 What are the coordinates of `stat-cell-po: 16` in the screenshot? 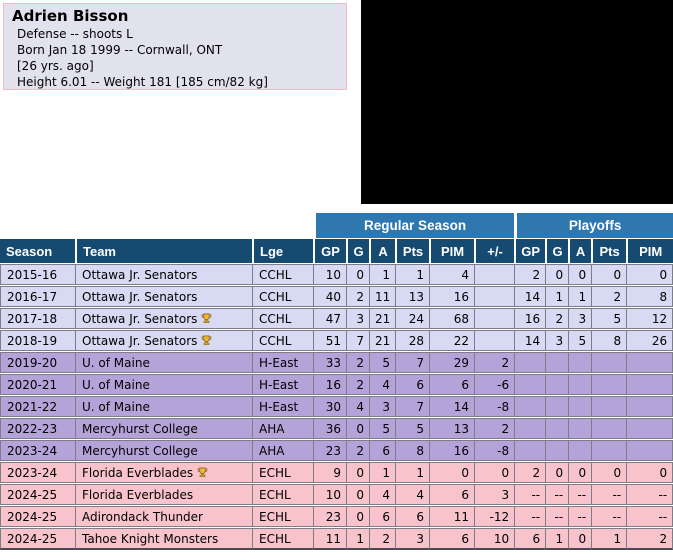 It's located at (530, 318).